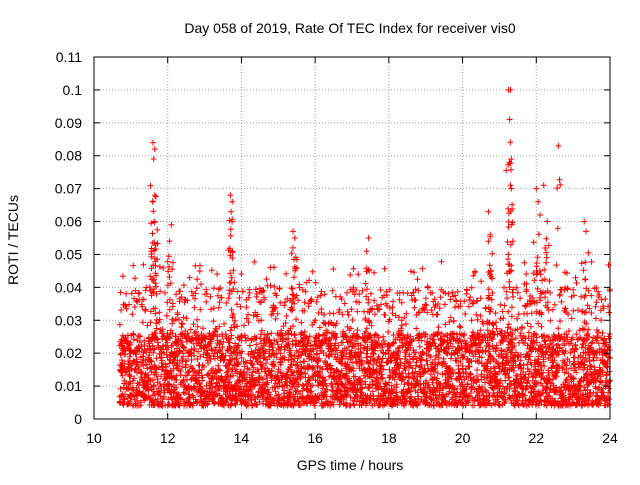  I want to click on y-tick-label: 0, so click(78, 419).